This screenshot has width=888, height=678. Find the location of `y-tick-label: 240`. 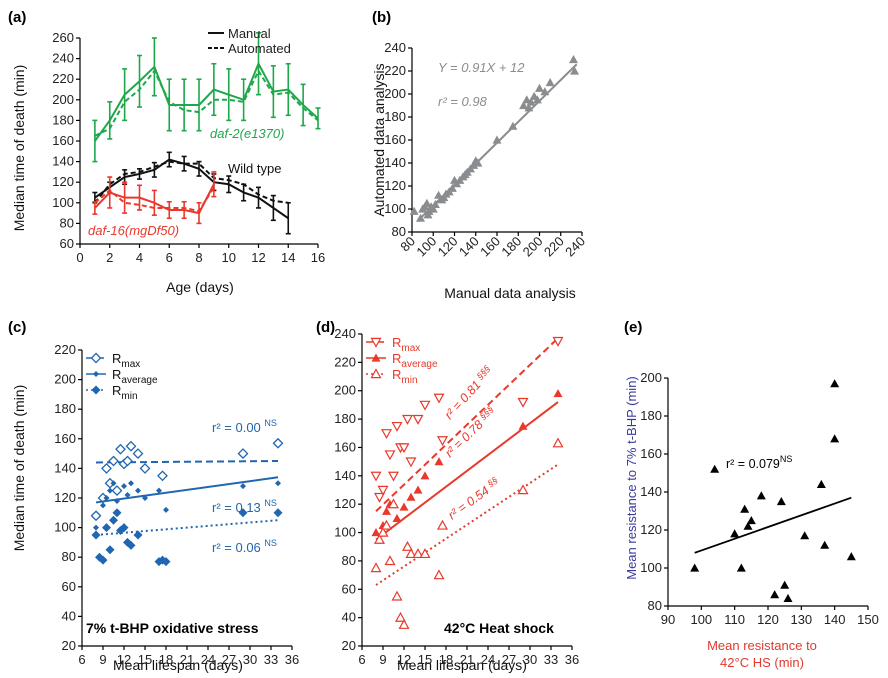

y-tick-label: 240 is located at coordinates (63, 58).